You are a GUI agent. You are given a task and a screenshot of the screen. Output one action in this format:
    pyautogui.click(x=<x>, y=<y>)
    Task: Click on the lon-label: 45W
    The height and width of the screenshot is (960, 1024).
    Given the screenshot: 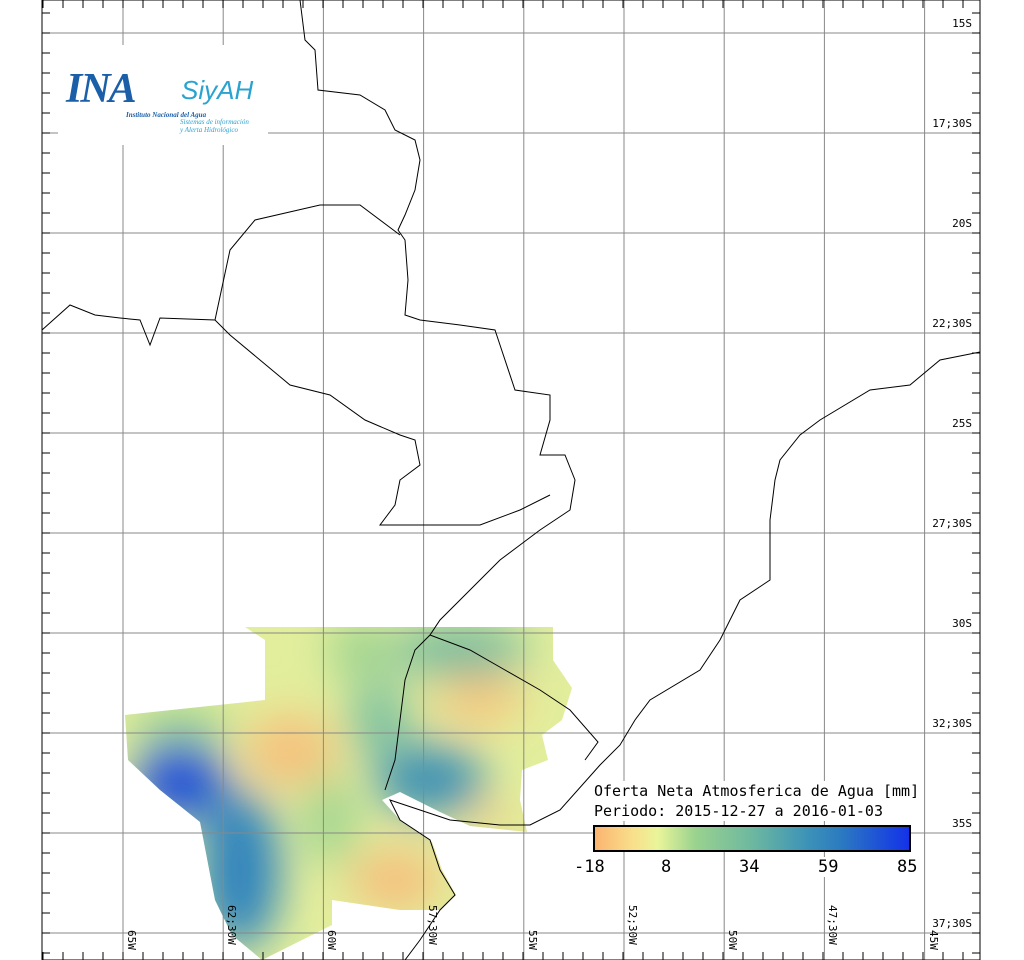 What is the action you would take?
    pyautogui.click(x=933, y=940)
    